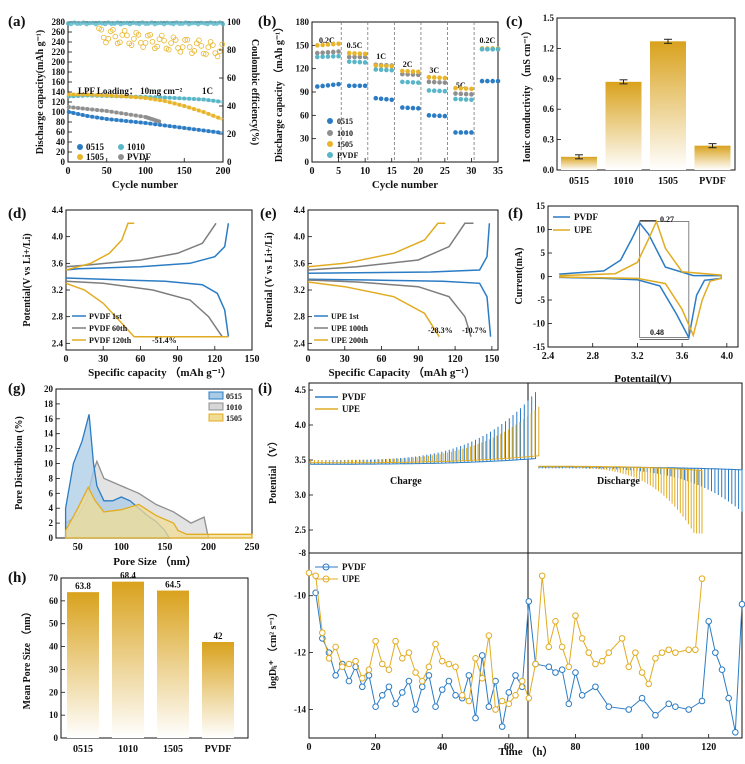 The height and width of the screenshot is (764, 745). What do you see at coordinates (128, 576) in the screenshot?
I see `h-value-label: 68.4` at bounding box center [128, 576].